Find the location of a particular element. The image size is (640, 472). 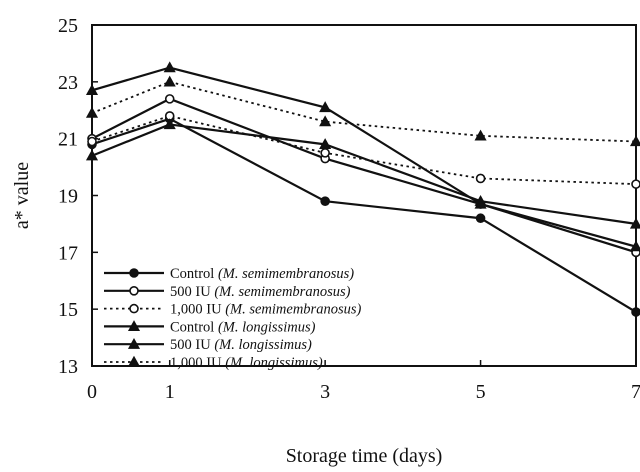

legend-item: 500 IU (M. longissimus) is located at coordinates (208, 345).